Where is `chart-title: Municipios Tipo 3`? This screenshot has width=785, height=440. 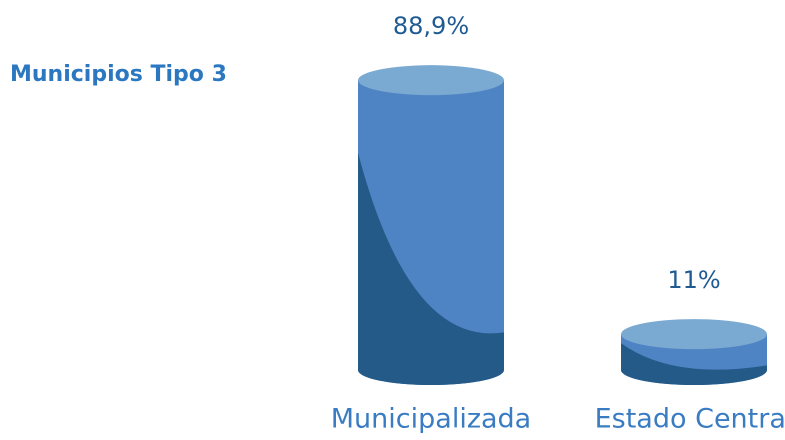 chart-title: Municipios Tipo 3 is located at coordinates (118, 74).